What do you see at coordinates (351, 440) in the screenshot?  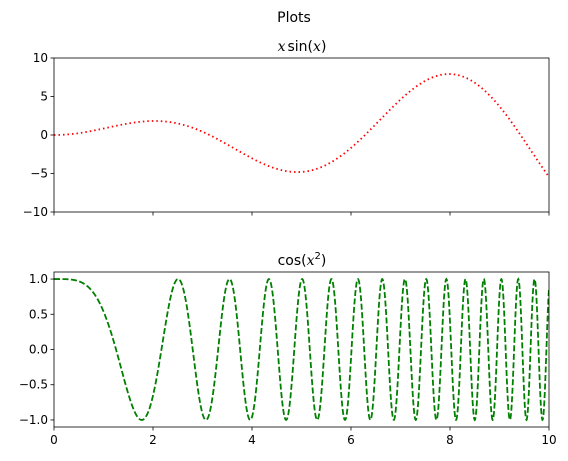 I see `xtick-label: 6` at bounding box center [351, 440].